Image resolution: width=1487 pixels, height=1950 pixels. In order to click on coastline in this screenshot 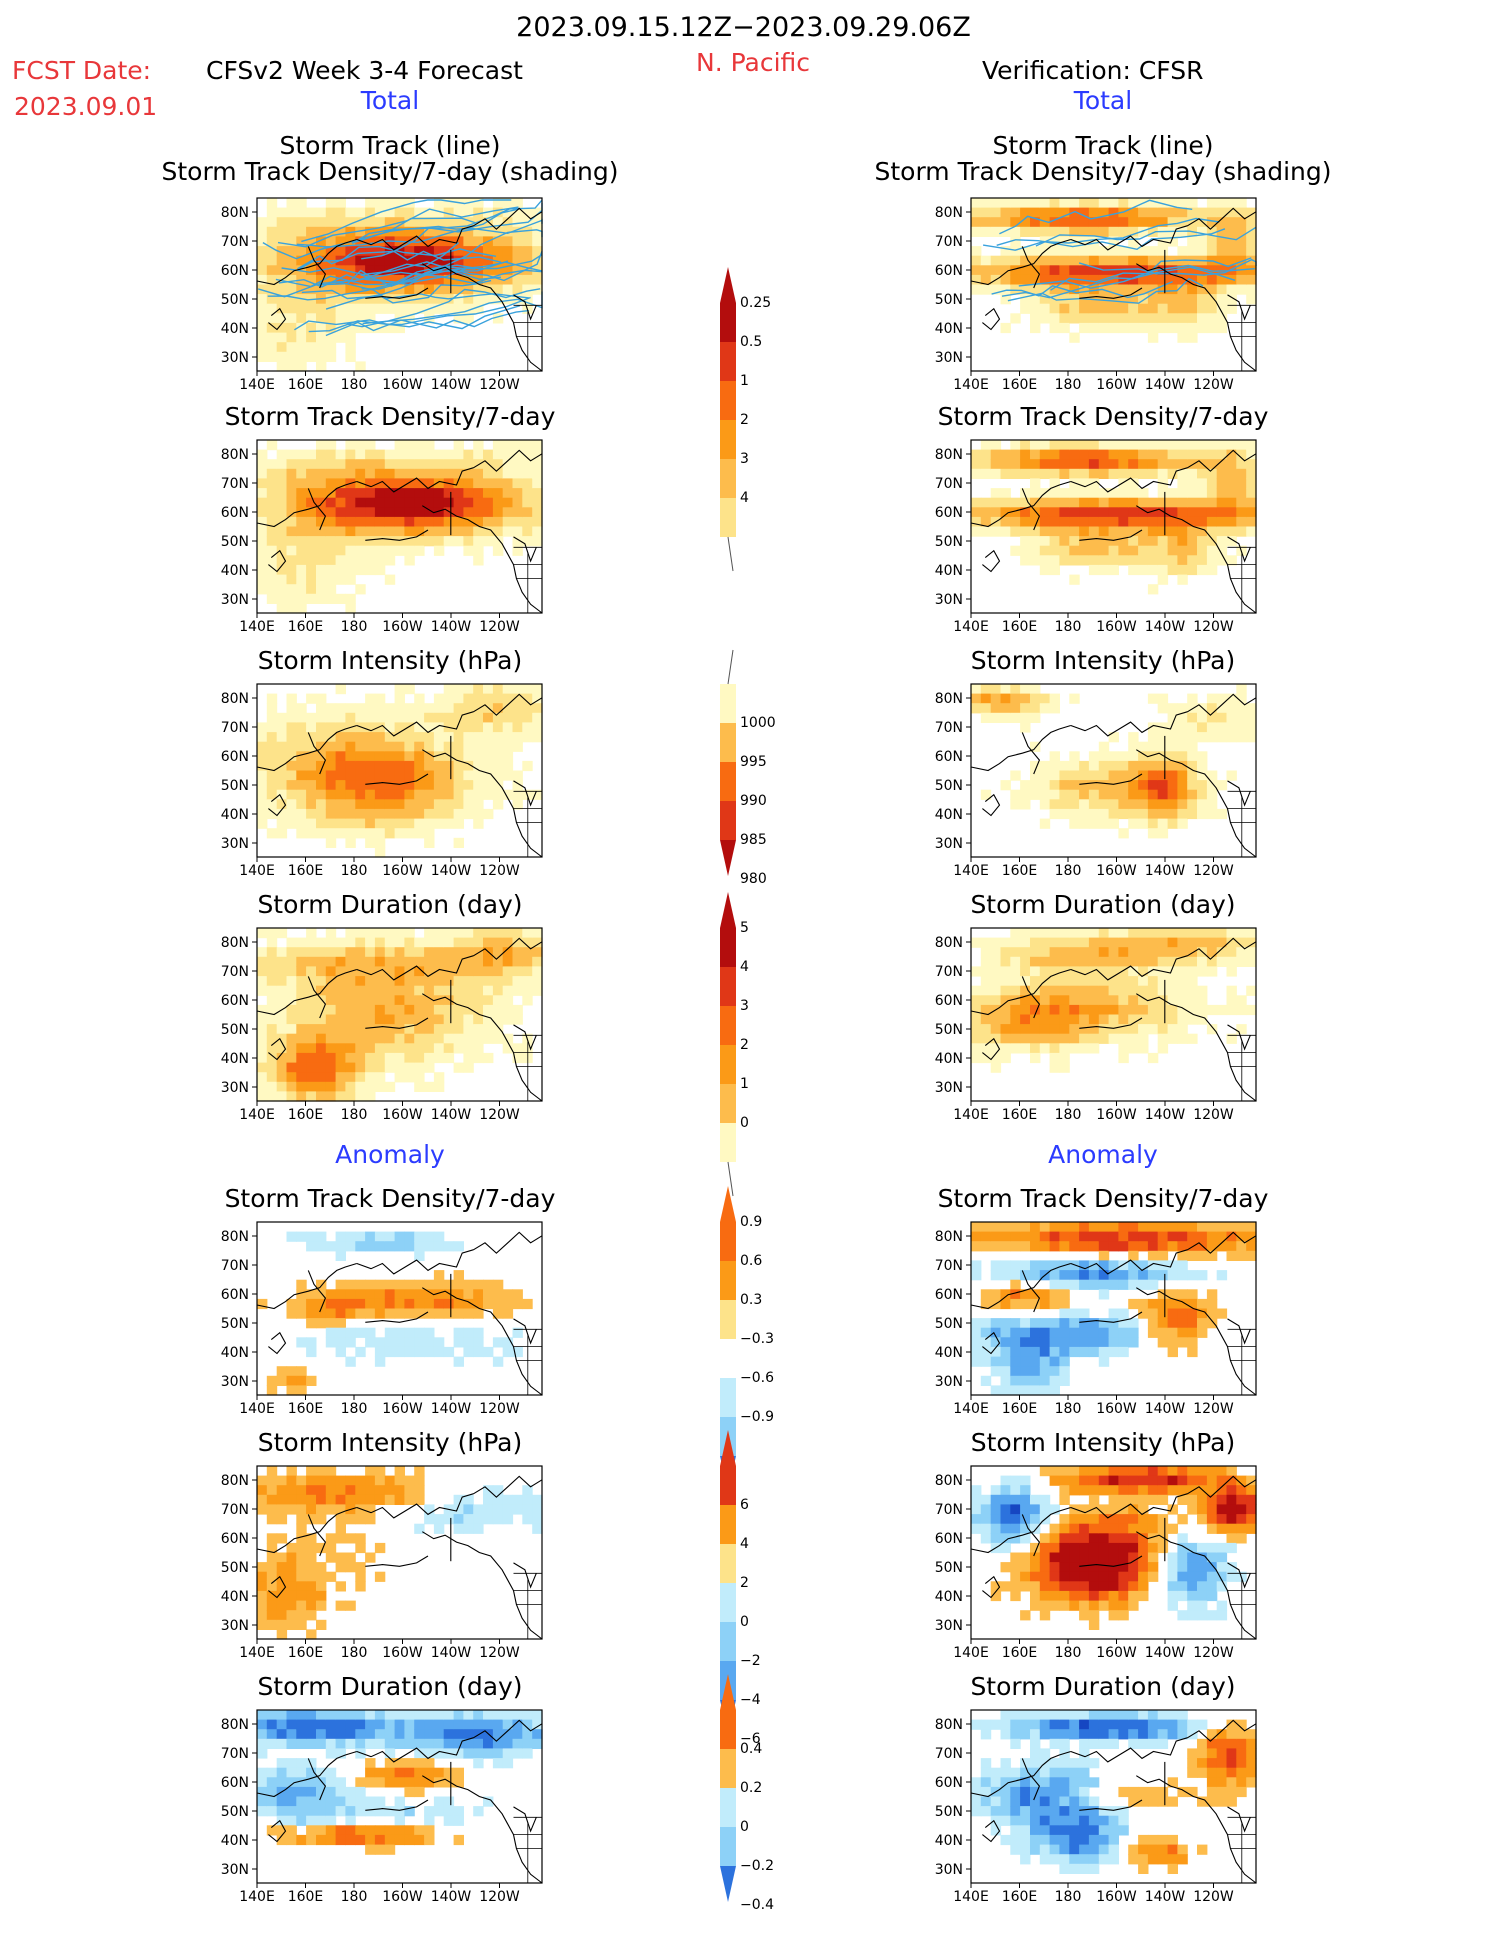, I will do `click(1113, 1019)`.